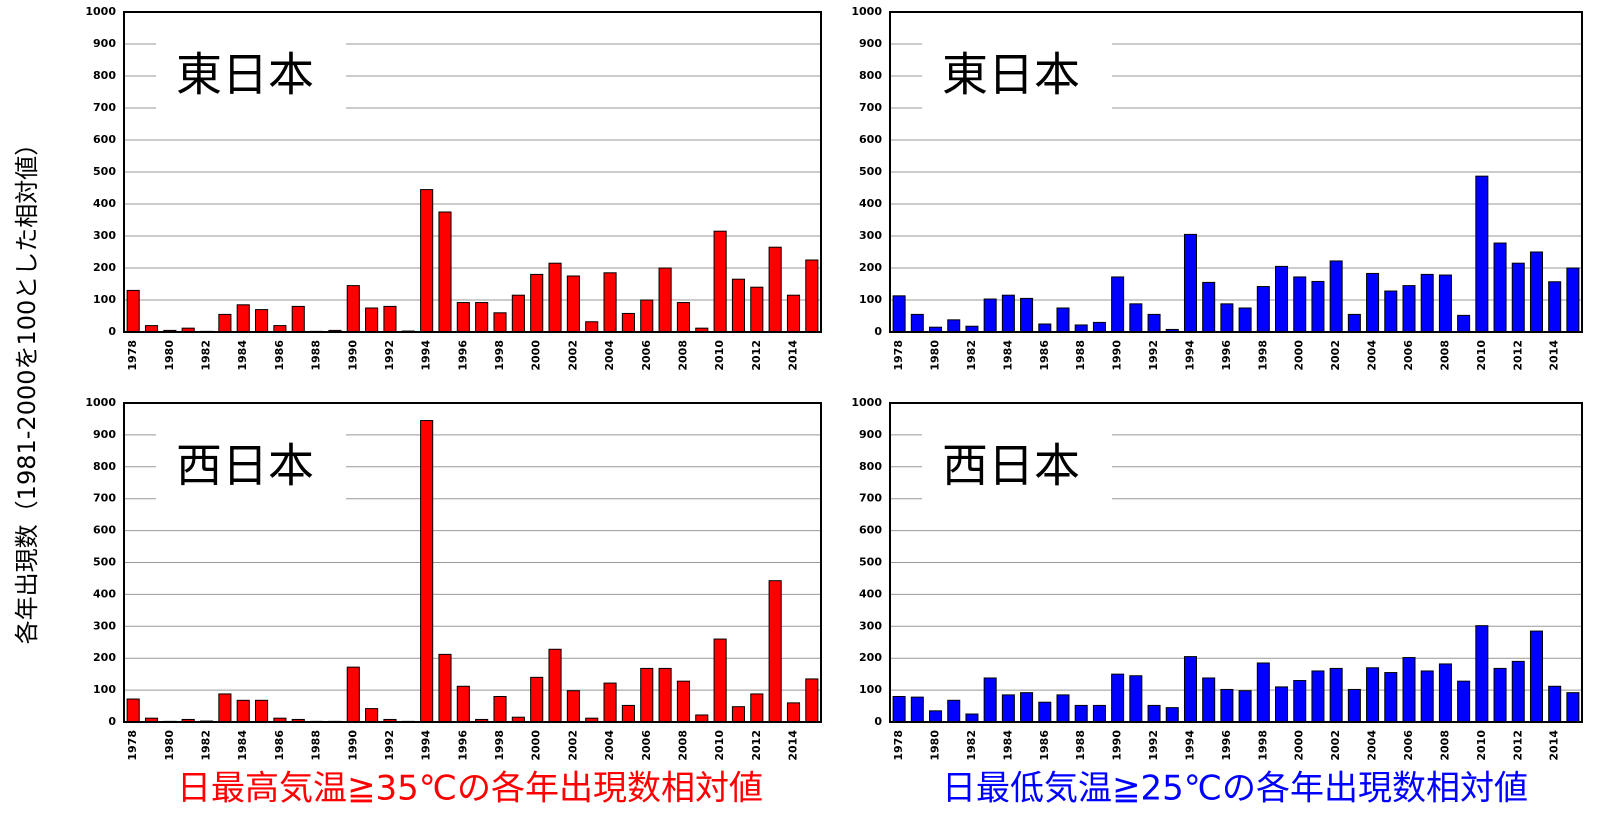 The image size is (1600, 813). I want to click on x-tick-label: 2002, so click(1335, 355).